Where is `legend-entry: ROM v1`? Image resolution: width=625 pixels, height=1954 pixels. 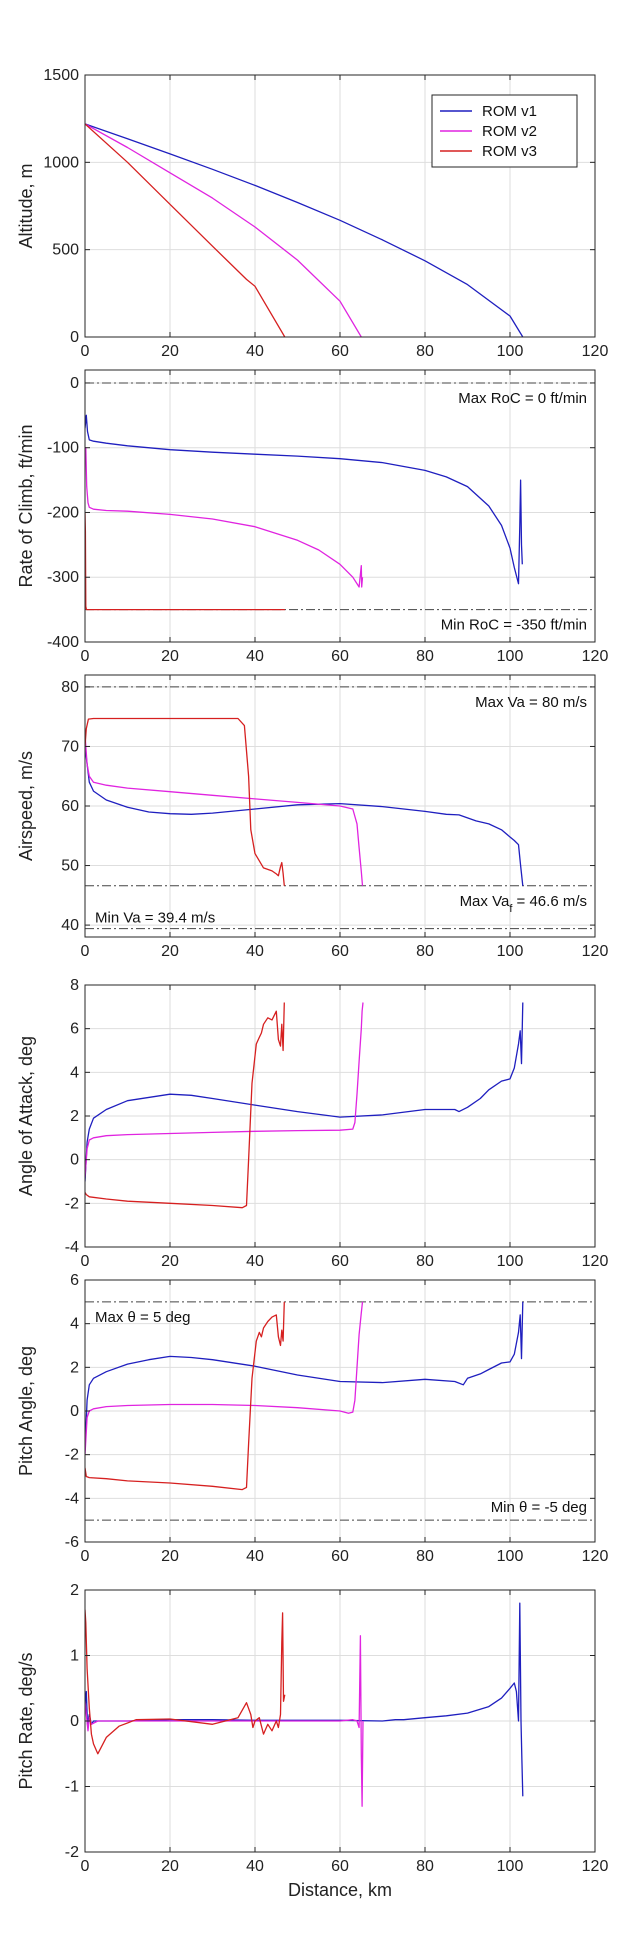
legend-entry: ROM v1 is located at coordinates (509, 111).